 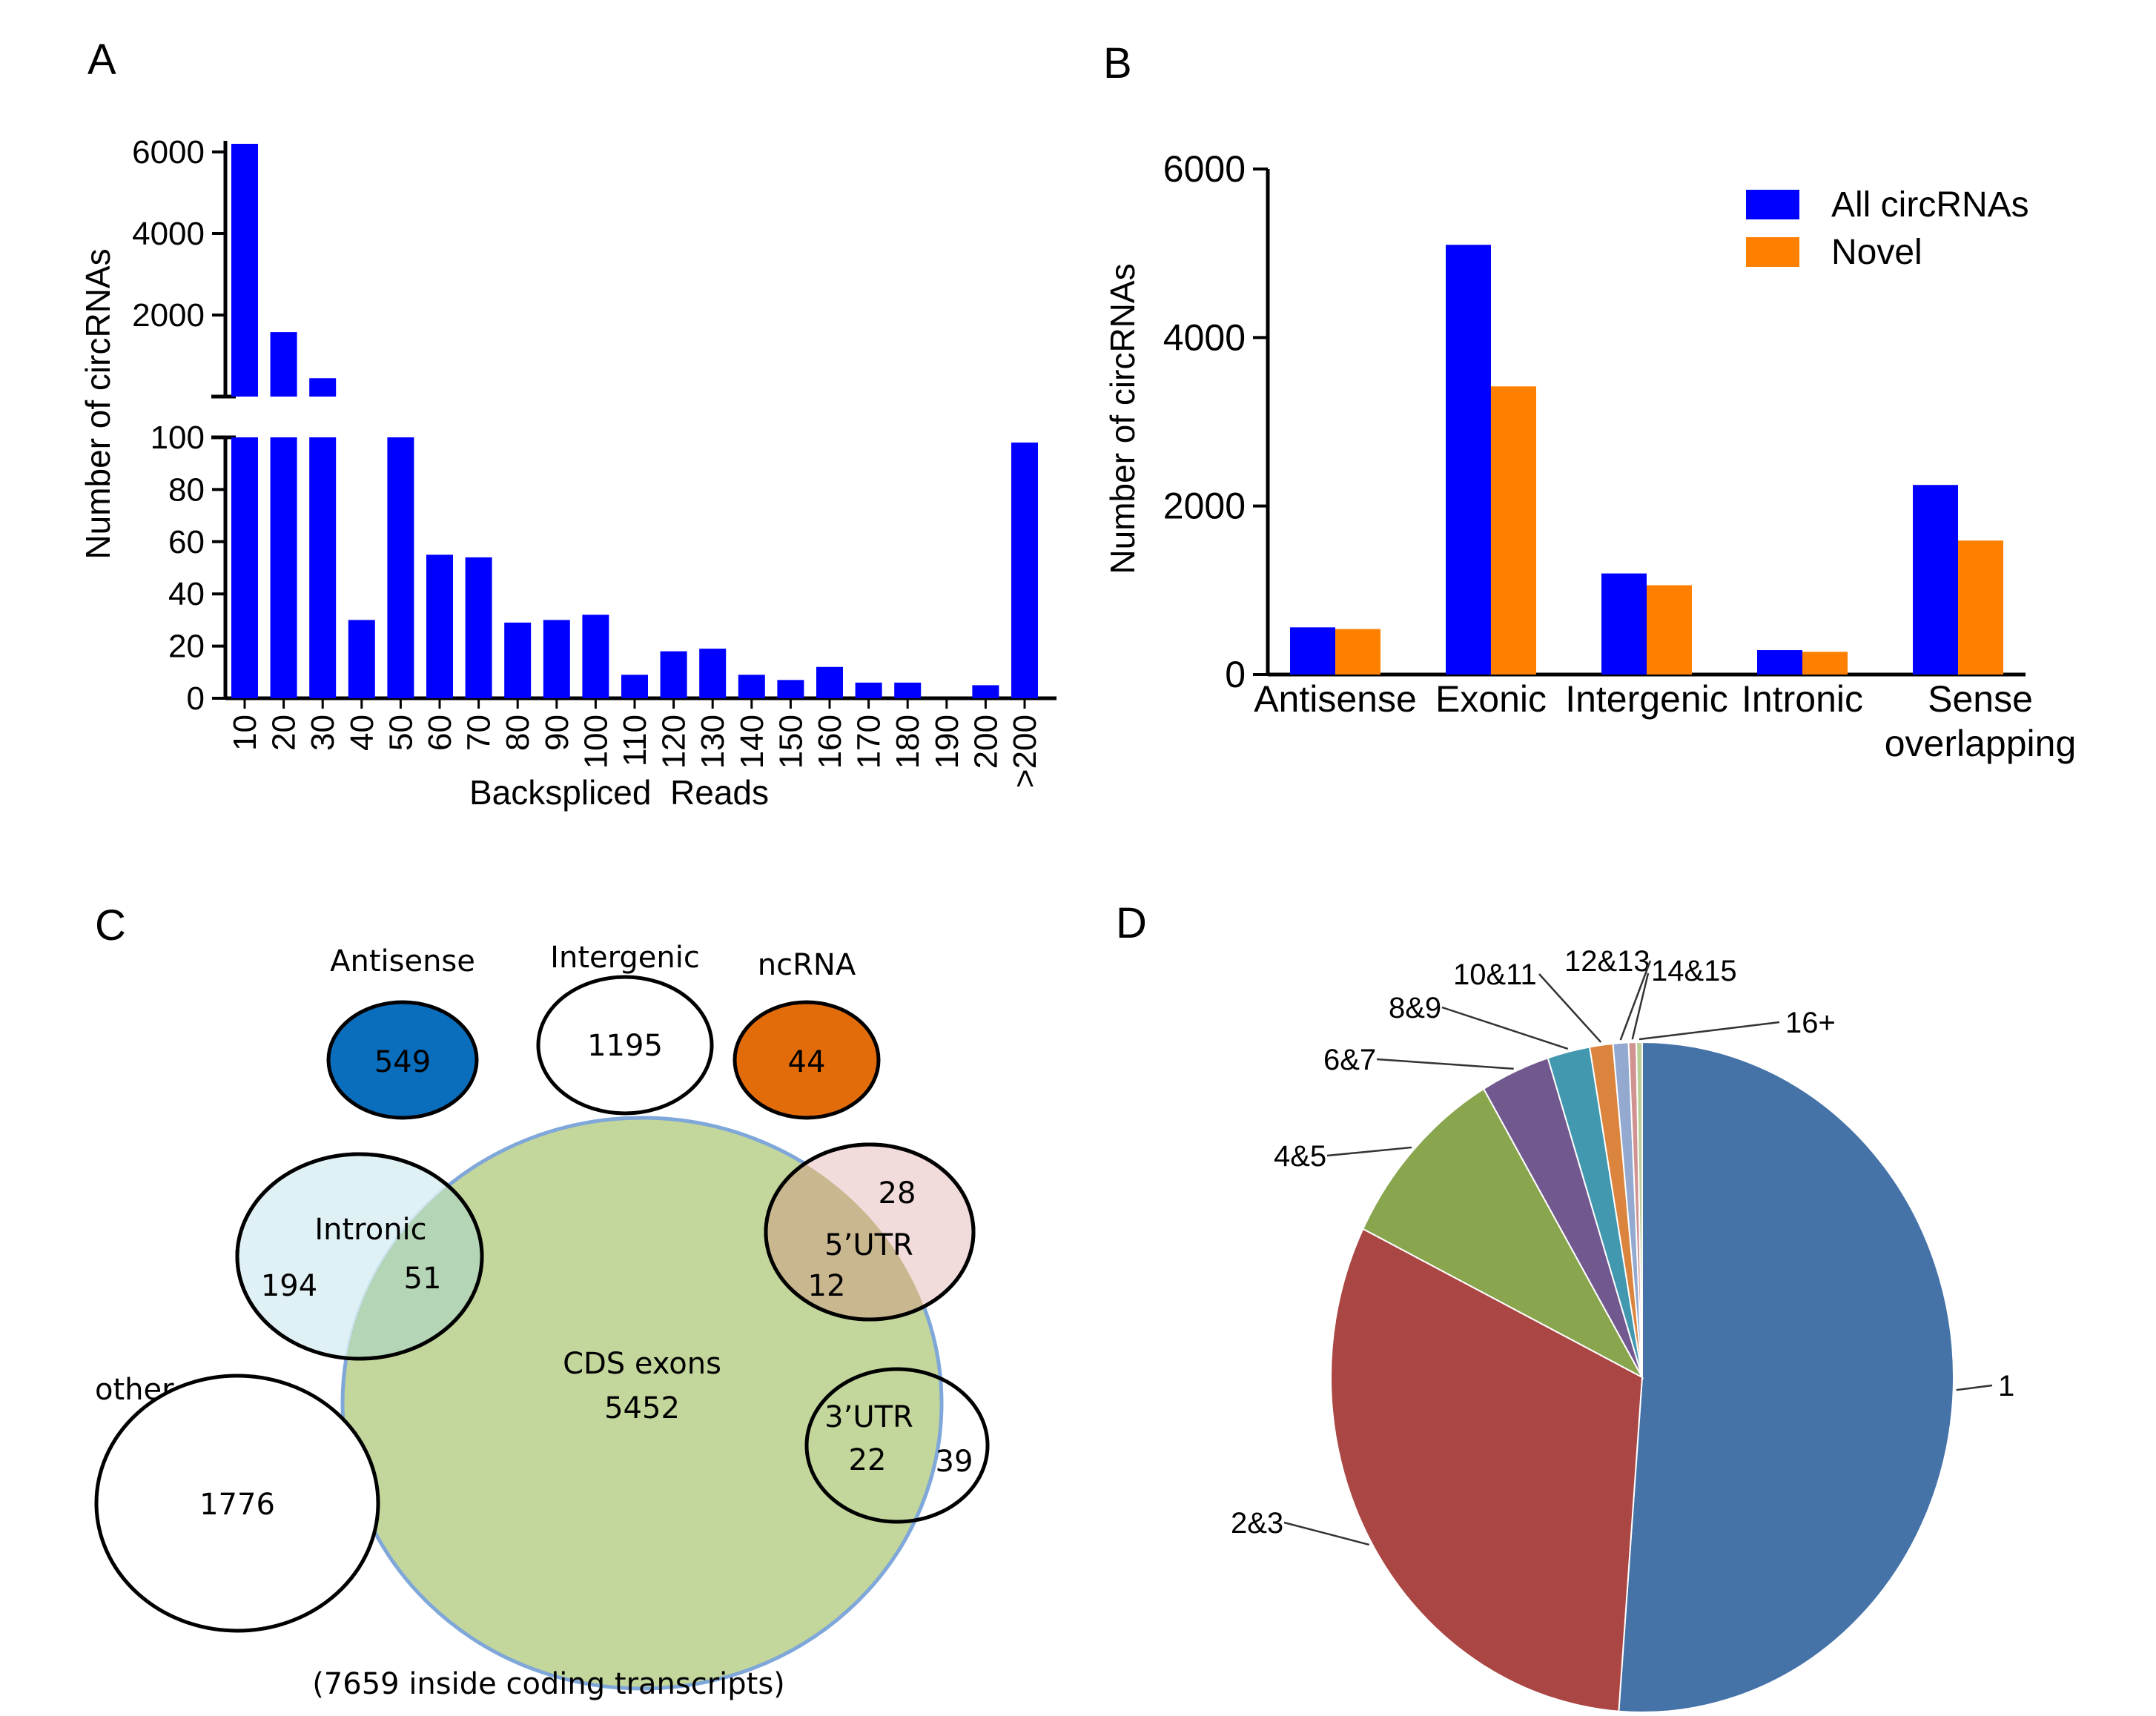 What do you see at coordinates (401, 733) in the screenshot?
I see `x-tick-label: 50` at bounding box center [401, 733].